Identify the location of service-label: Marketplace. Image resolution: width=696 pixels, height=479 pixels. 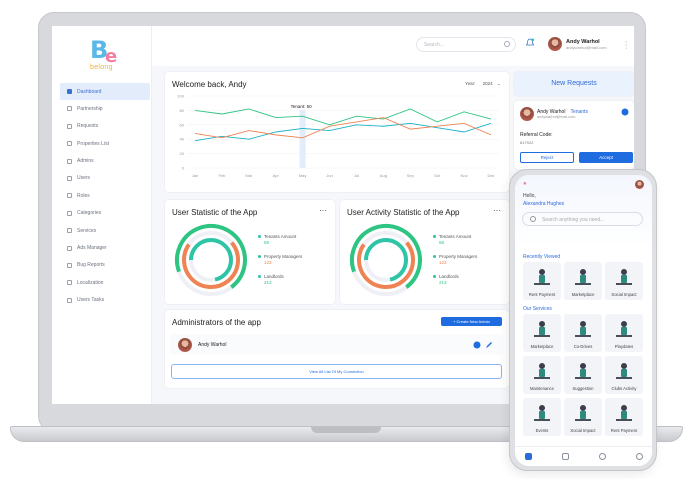
(542, 346).